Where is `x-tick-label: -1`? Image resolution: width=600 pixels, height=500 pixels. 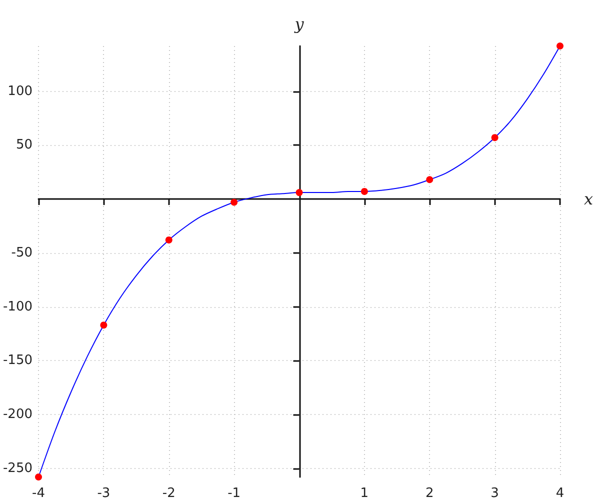
x-tick-label: -1 is located at coordinates (234, 493).